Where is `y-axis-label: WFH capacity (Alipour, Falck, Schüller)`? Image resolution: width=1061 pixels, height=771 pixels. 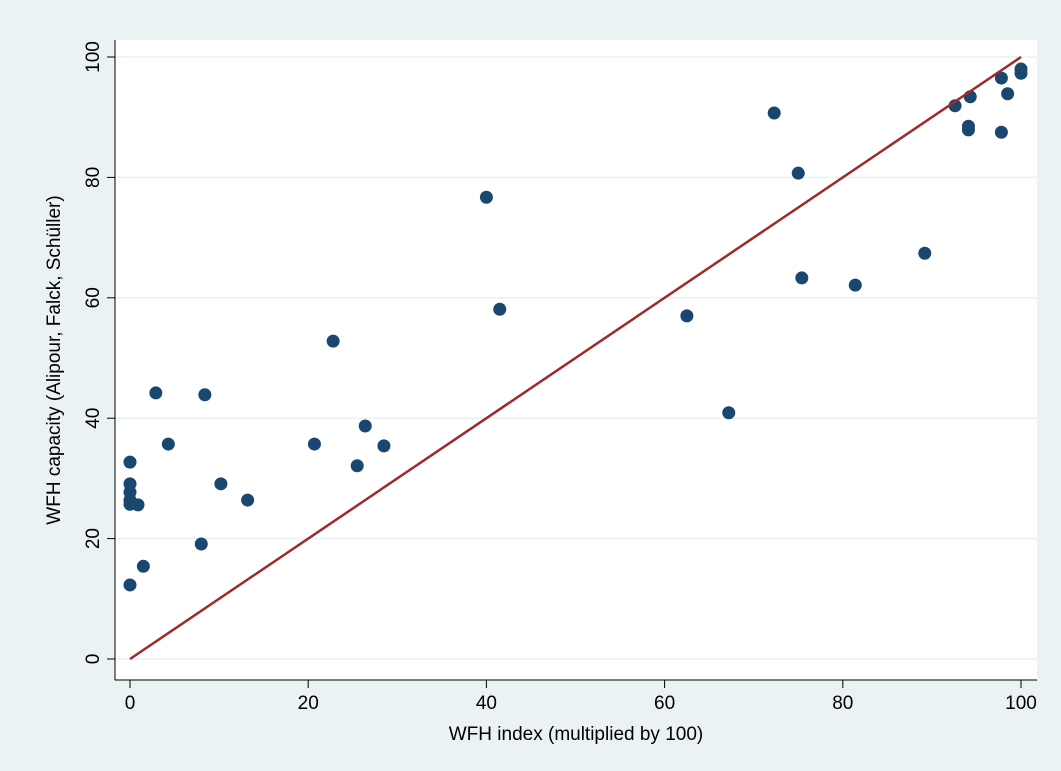 y-axis-label: WFH capacity (Alipour, Falck, Schüller) is located at coordinates (54, 359).